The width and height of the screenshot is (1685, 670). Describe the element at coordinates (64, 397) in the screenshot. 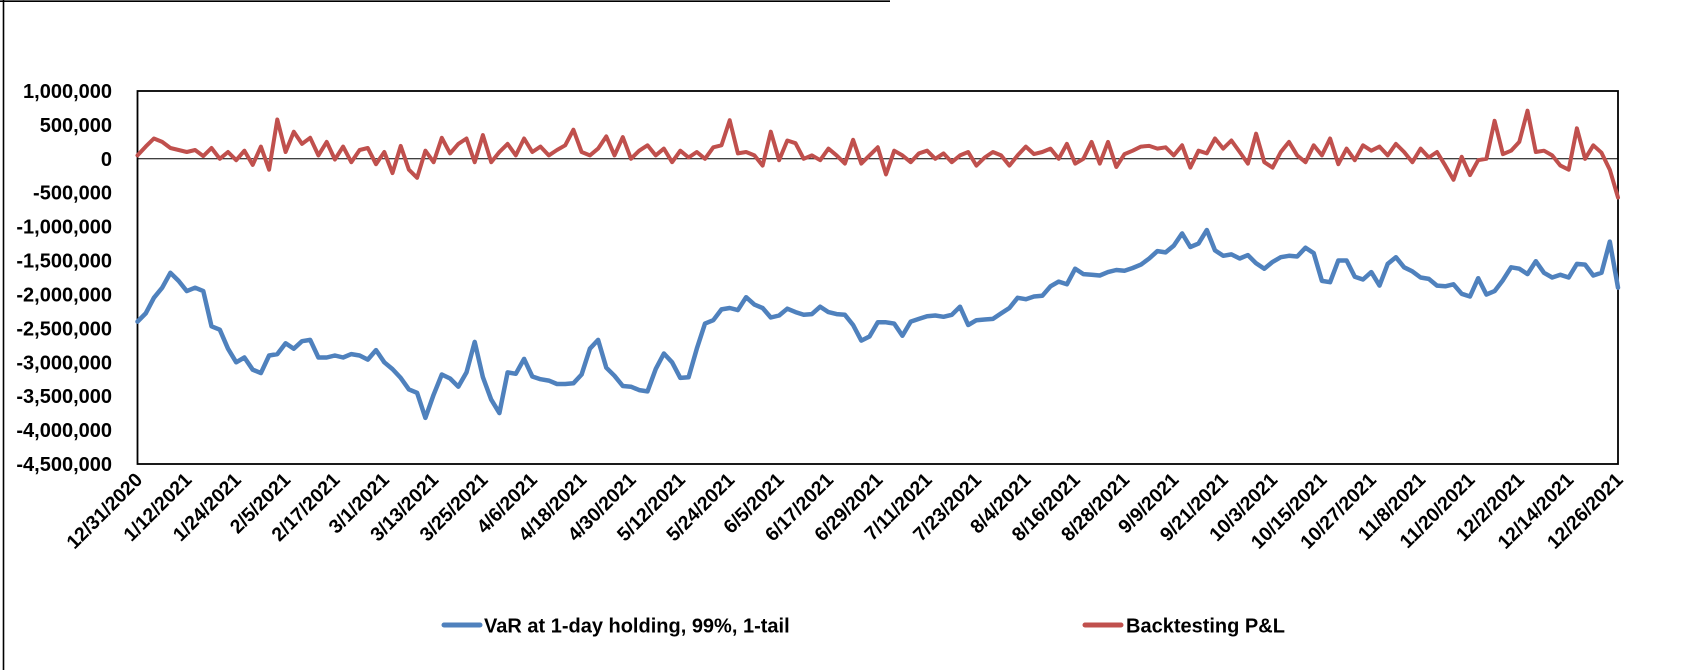

I see `y-axis-tick-label: -3,500,000` at that location.